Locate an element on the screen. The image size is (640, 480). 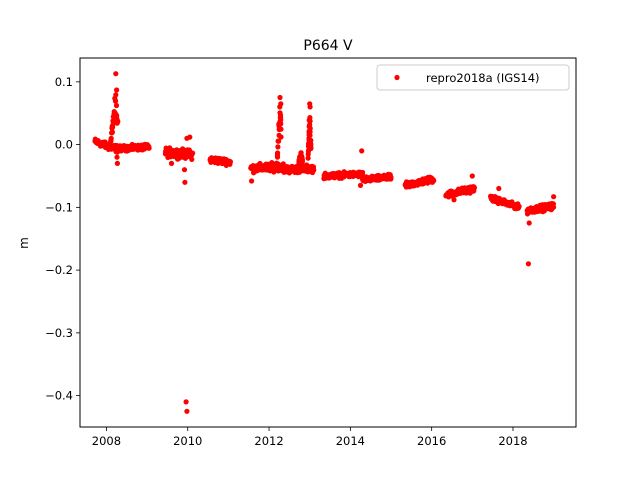
y-axis: 0.1 0.0 −0.1 −0.2 −0.3 −0.4 is located at coordinates (62, 239).